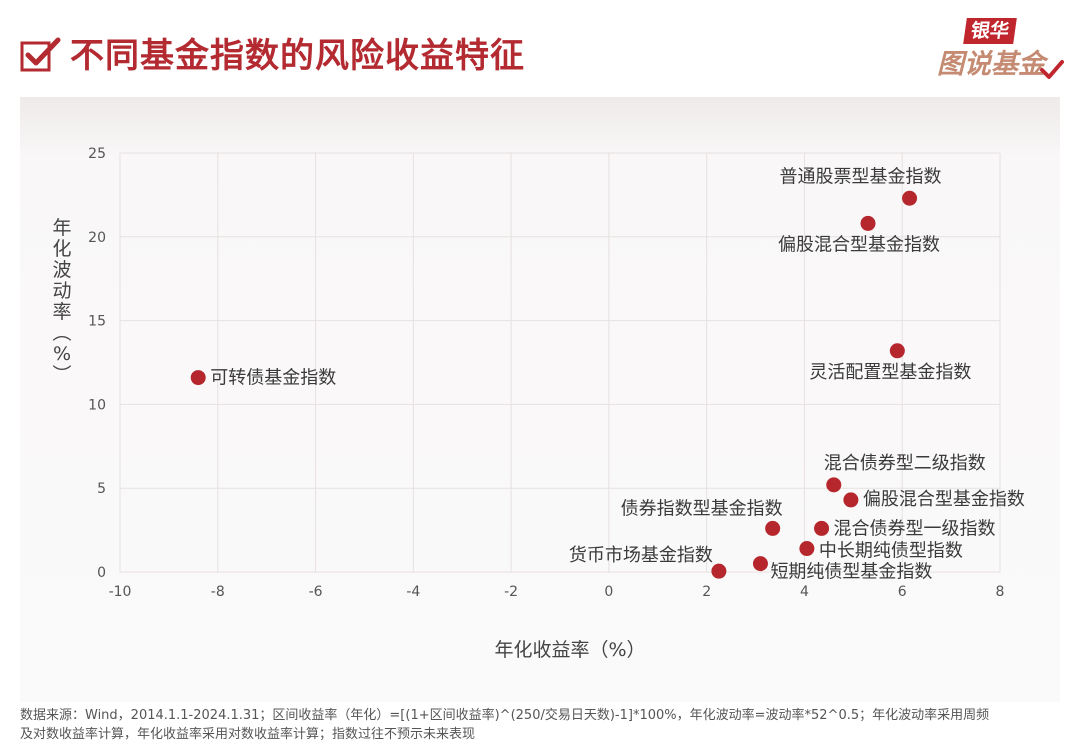 This screenshot has width=1080, height=750. What do you see at coordinates (273, 378) in the screenshot?
I see `data-label: 可转债基金指数` at bounding box center [273, 378].